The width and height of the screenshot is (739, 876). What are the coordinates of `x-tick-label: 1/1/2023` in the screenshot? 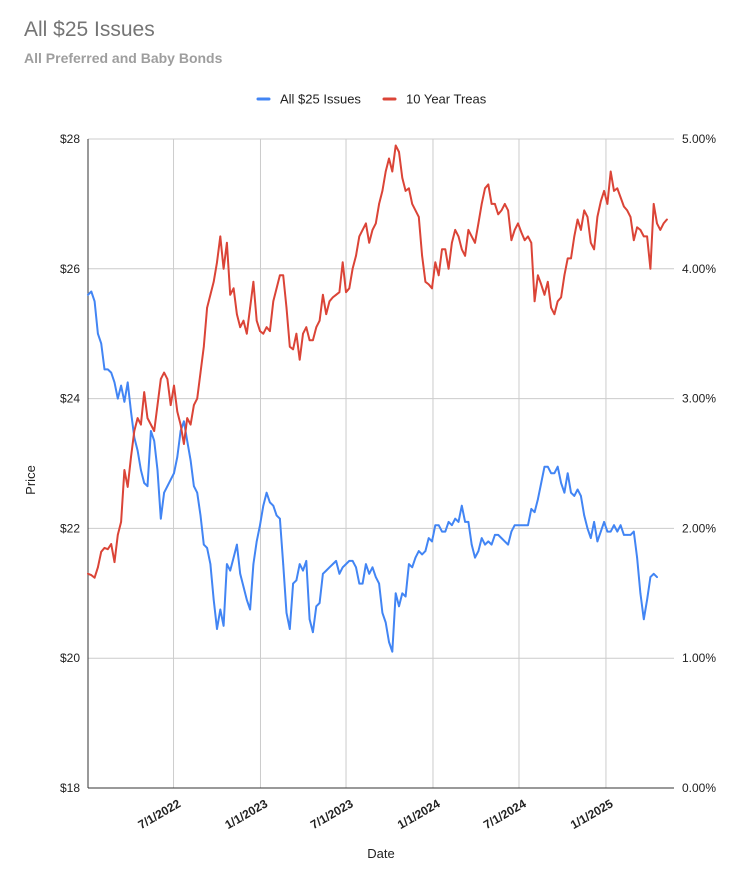 It's located at (247, 814).